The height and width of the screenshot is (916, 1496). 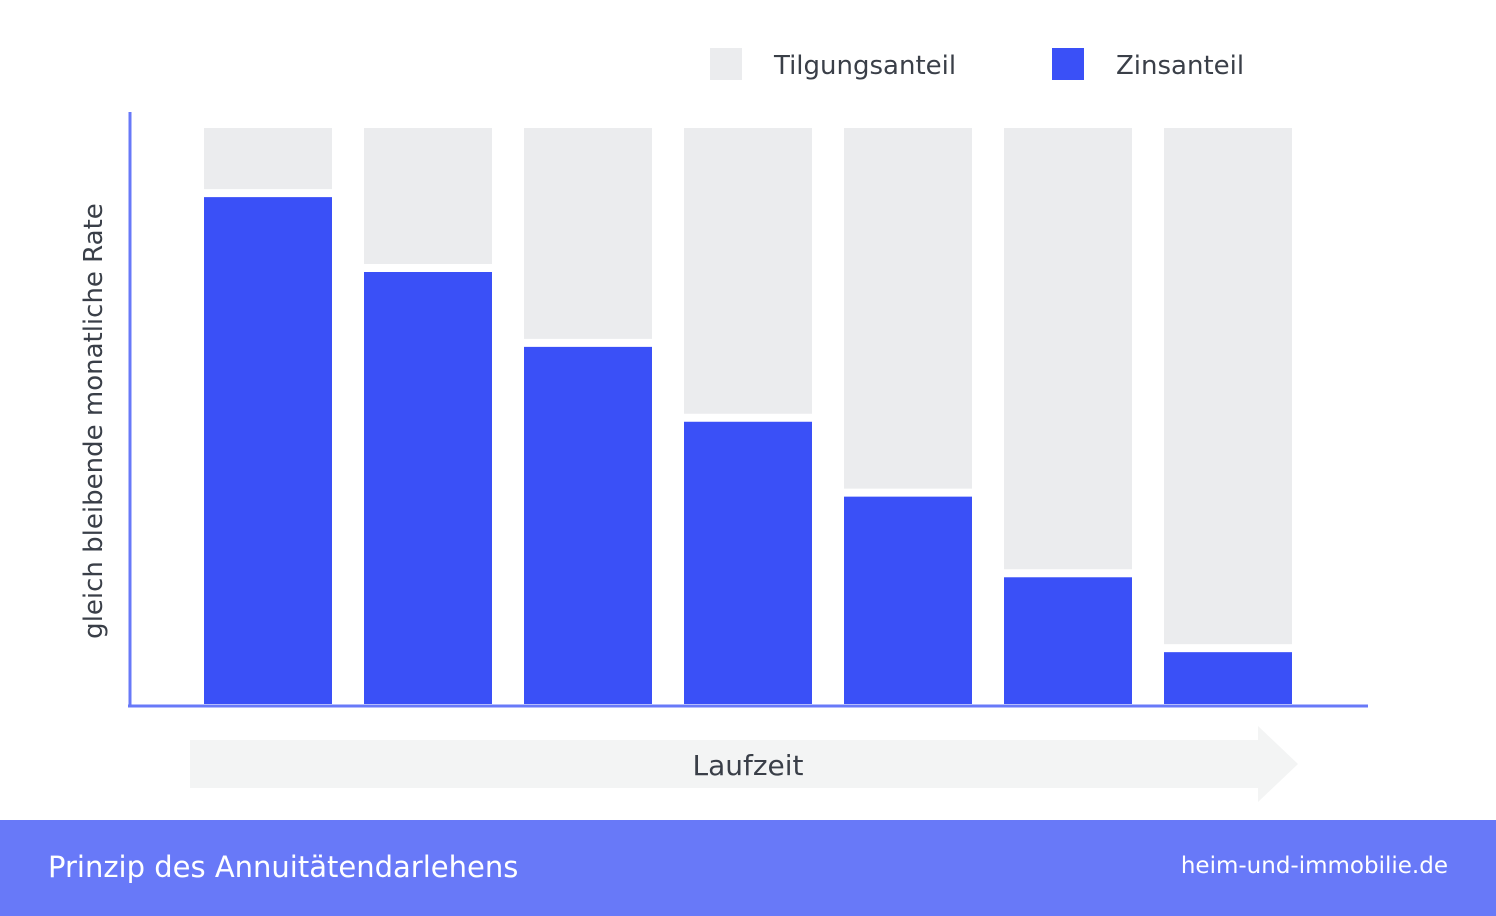 What do you see at coordinates (283, 867) in the screenshot?
I see `footer-title: Prinzip des Annuitätendarlehens` at bounding box center [283, 867].